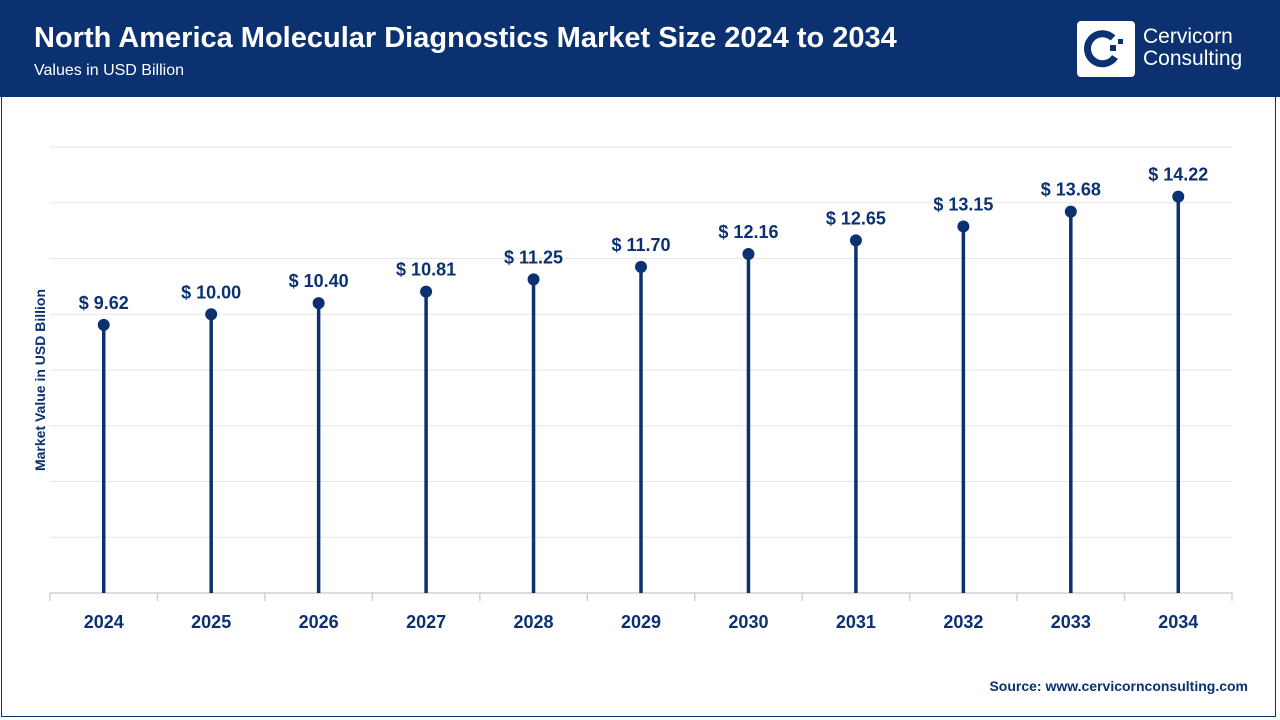 This screenshot has height=720, width=1280. I want to click on x-tick-label: 2025, so click(211, 622).